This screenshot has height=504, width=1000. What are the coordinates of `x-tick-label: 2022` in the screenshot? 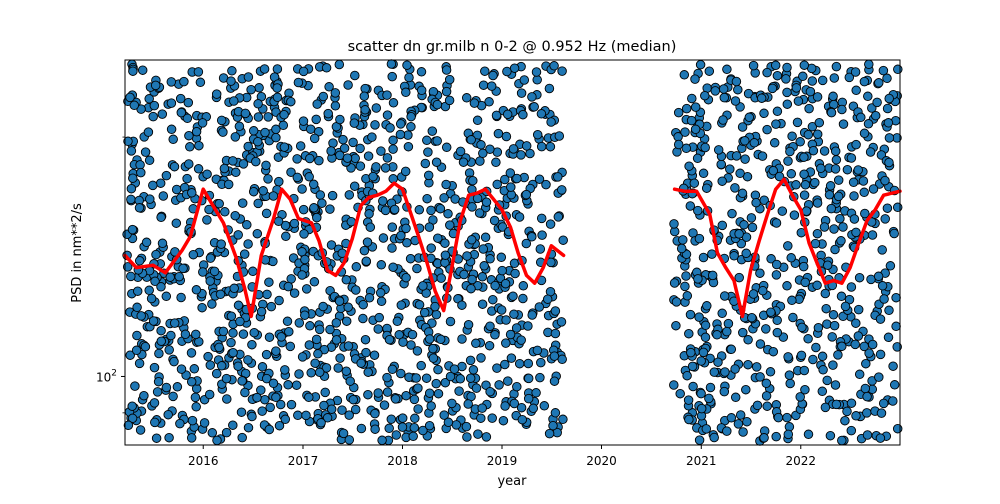 It's located at (801, 461).